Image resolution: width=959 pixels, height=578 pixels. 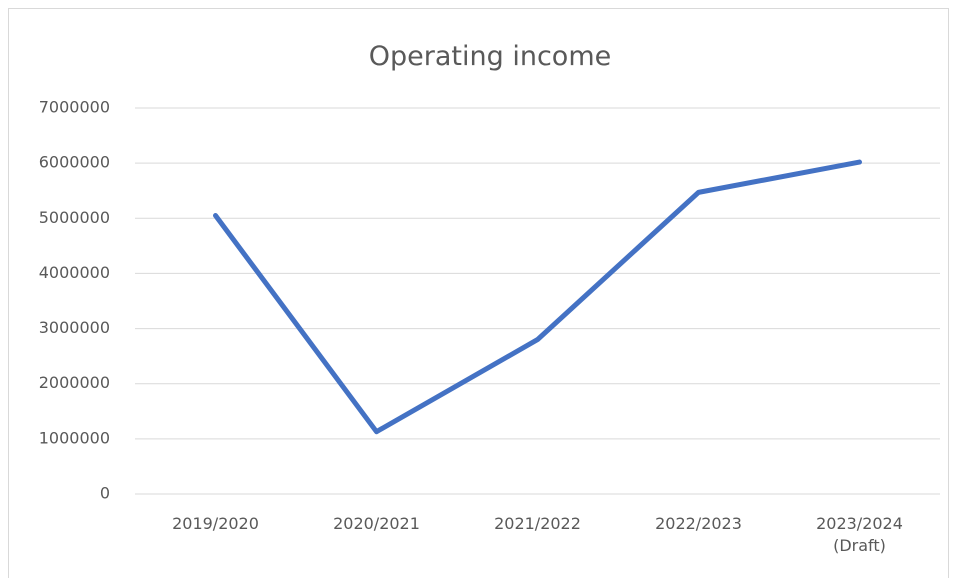 What do you see at coordinates (537, 523) in the screenshot?
I see `x-tick-label: 2021/2022` at bounding box center [537, 523].